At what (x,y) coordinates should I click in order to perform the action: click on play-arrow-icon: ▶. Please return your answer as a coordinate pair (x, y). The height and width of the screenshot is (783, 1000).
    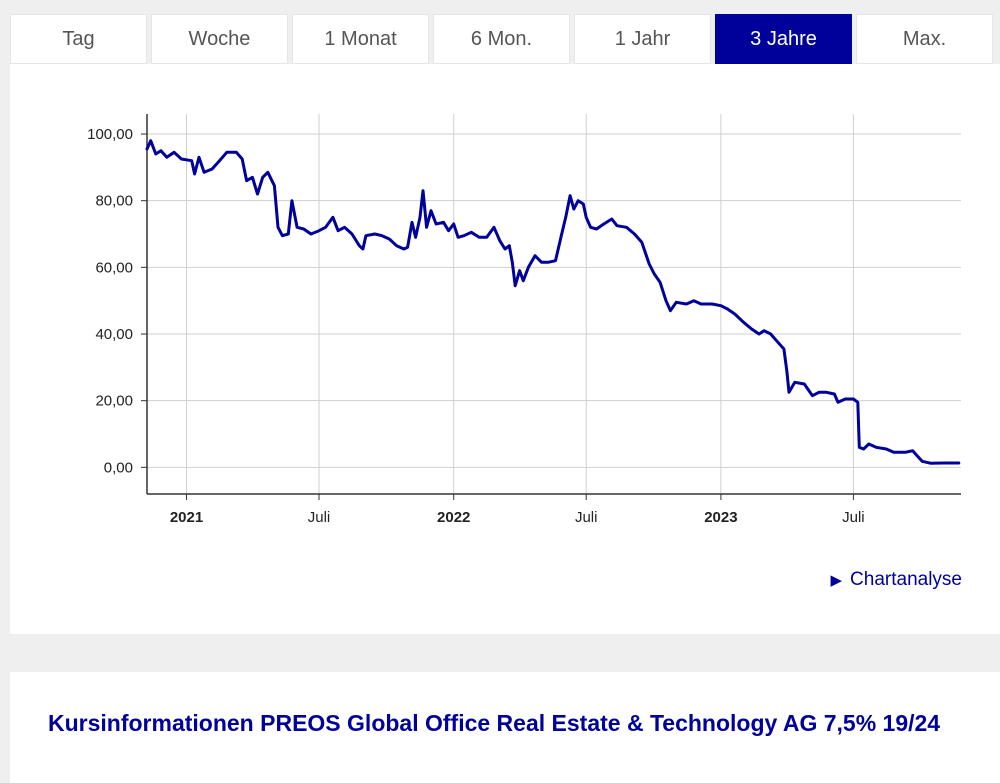
    Looking at the image, I should click on (836, 580).